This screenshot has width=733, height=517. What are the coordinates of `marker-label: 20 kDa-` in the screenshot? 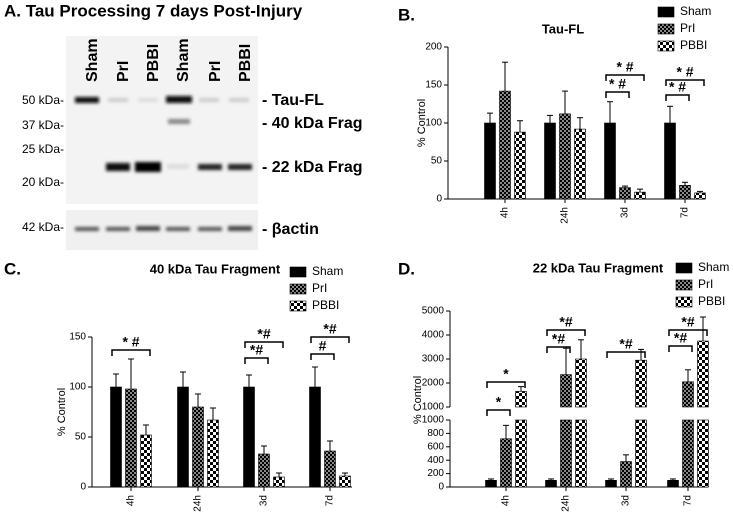 It's located at (43, 182).